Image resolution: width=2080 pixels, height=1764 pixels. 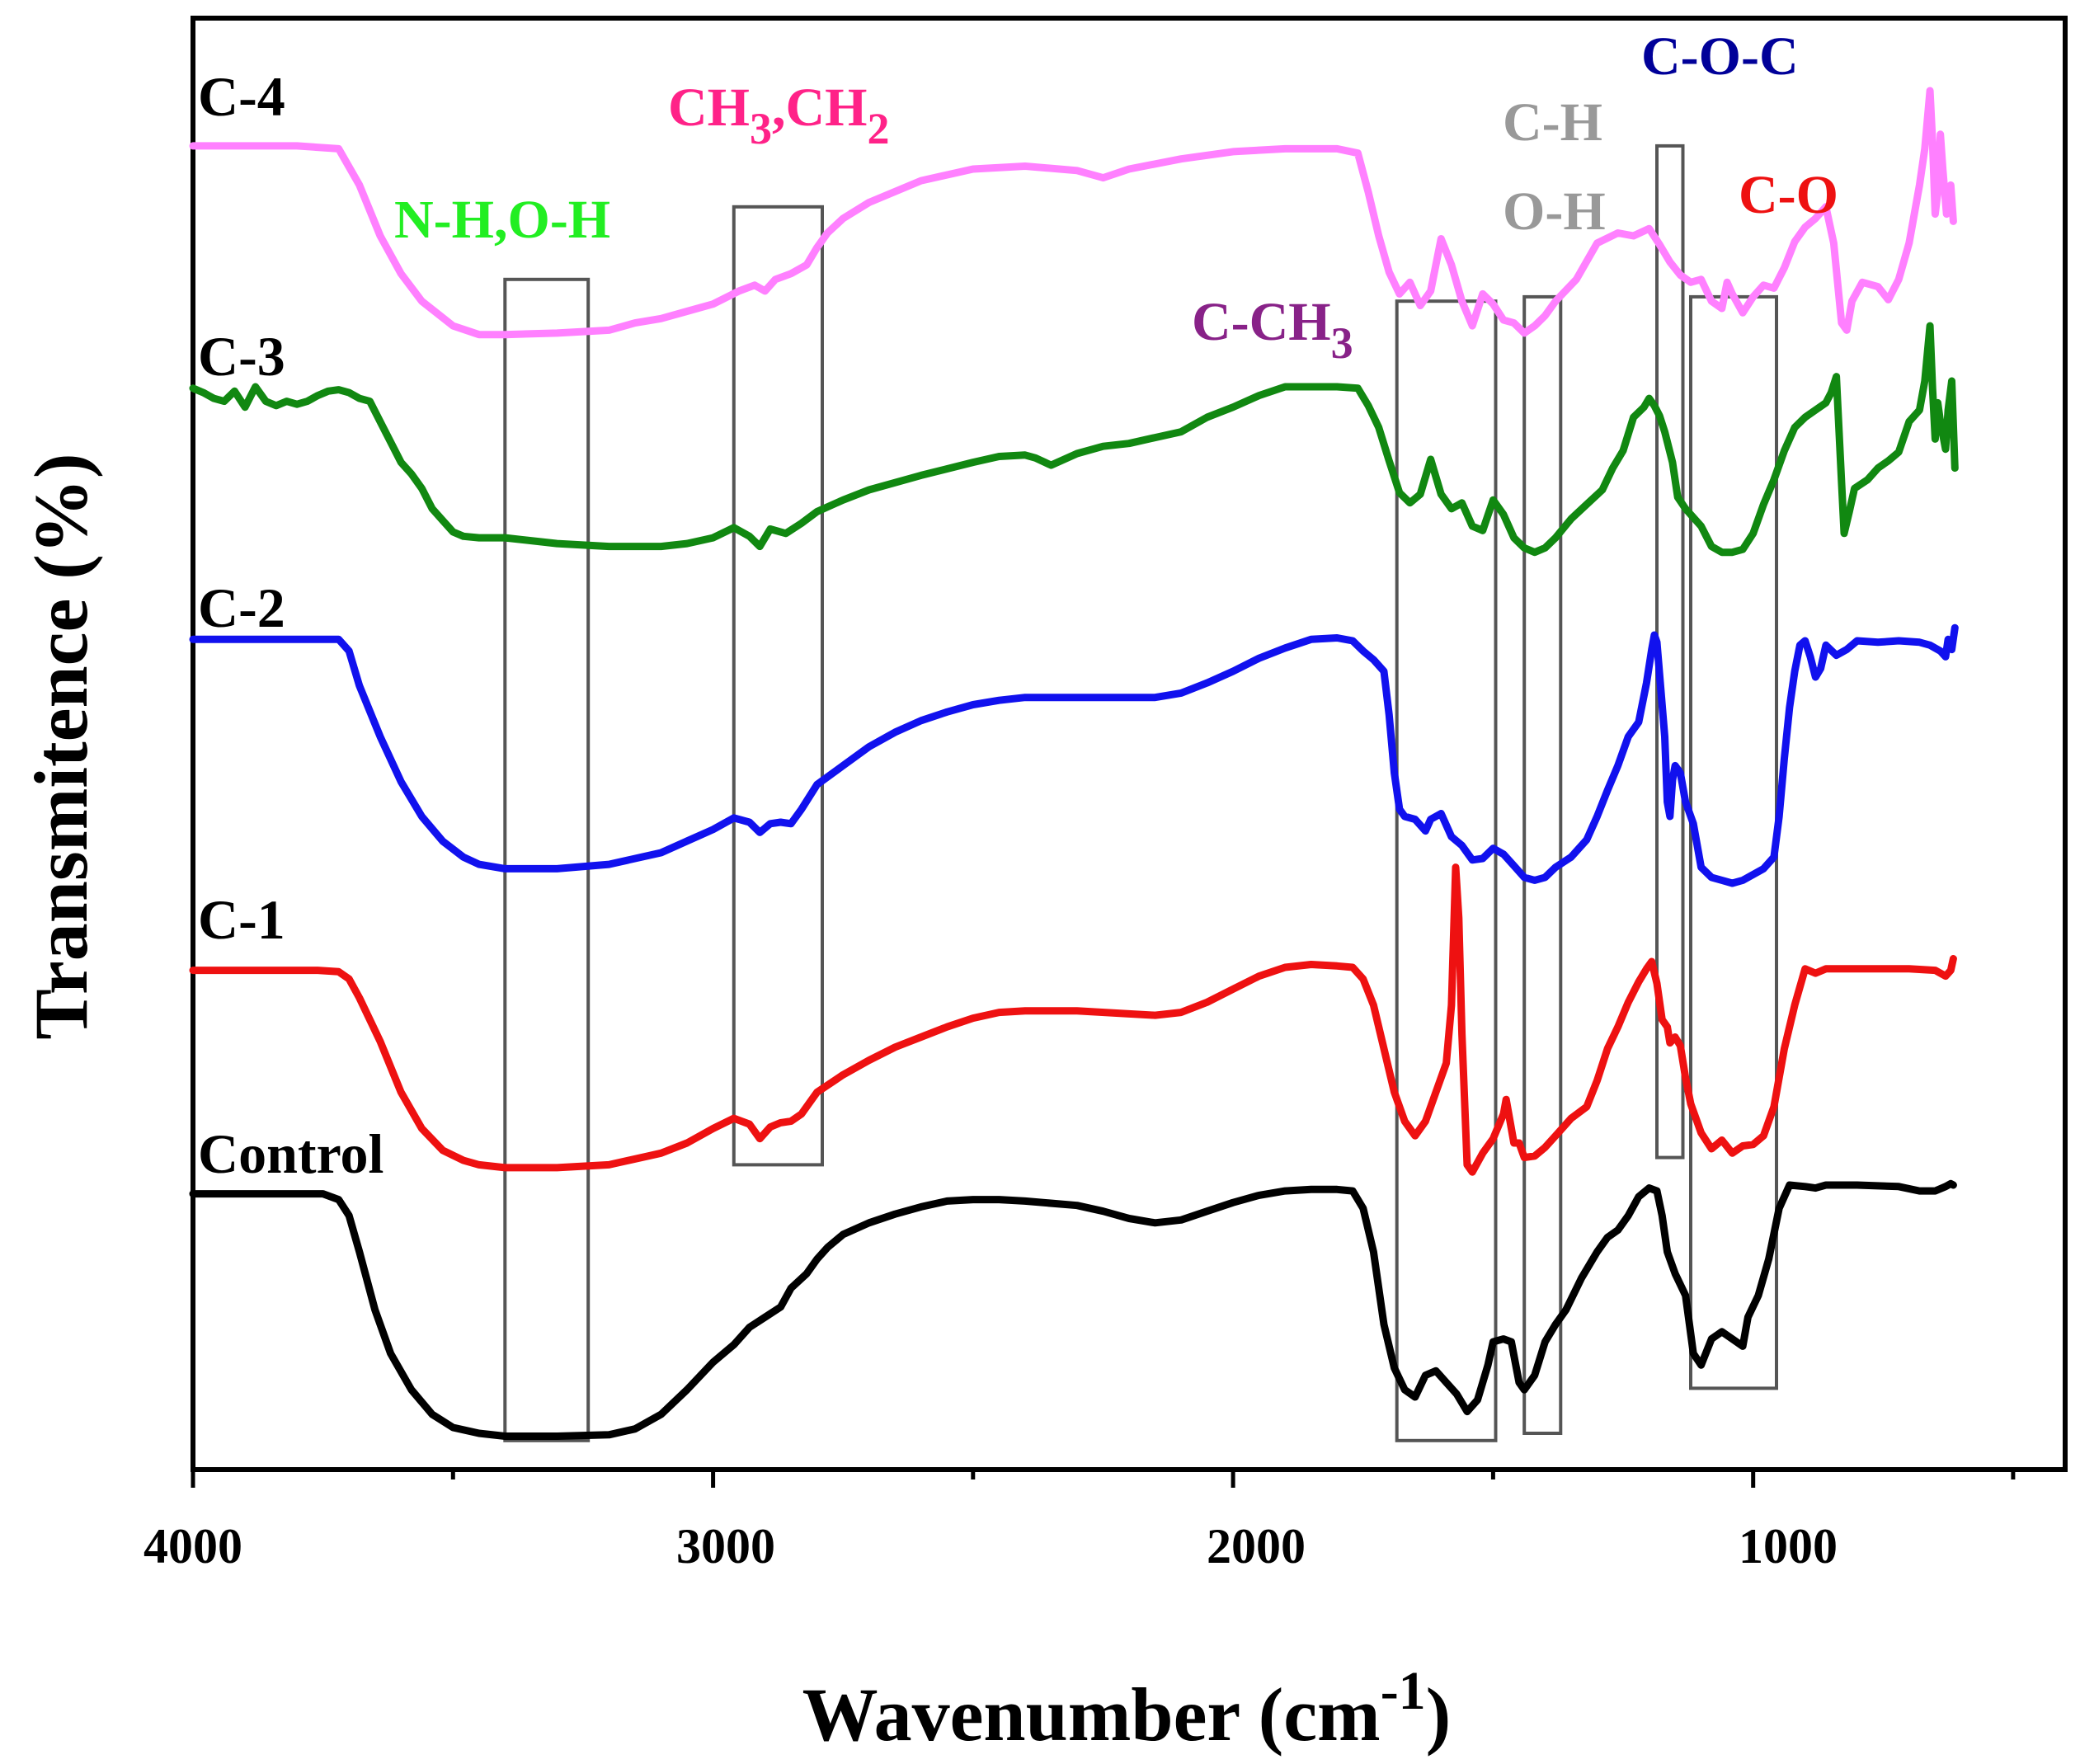 What do you see at coordinates (1103, 1479) in the screenshot?
I see `x-axis-ticks` at bounding box center [1103, 1479].